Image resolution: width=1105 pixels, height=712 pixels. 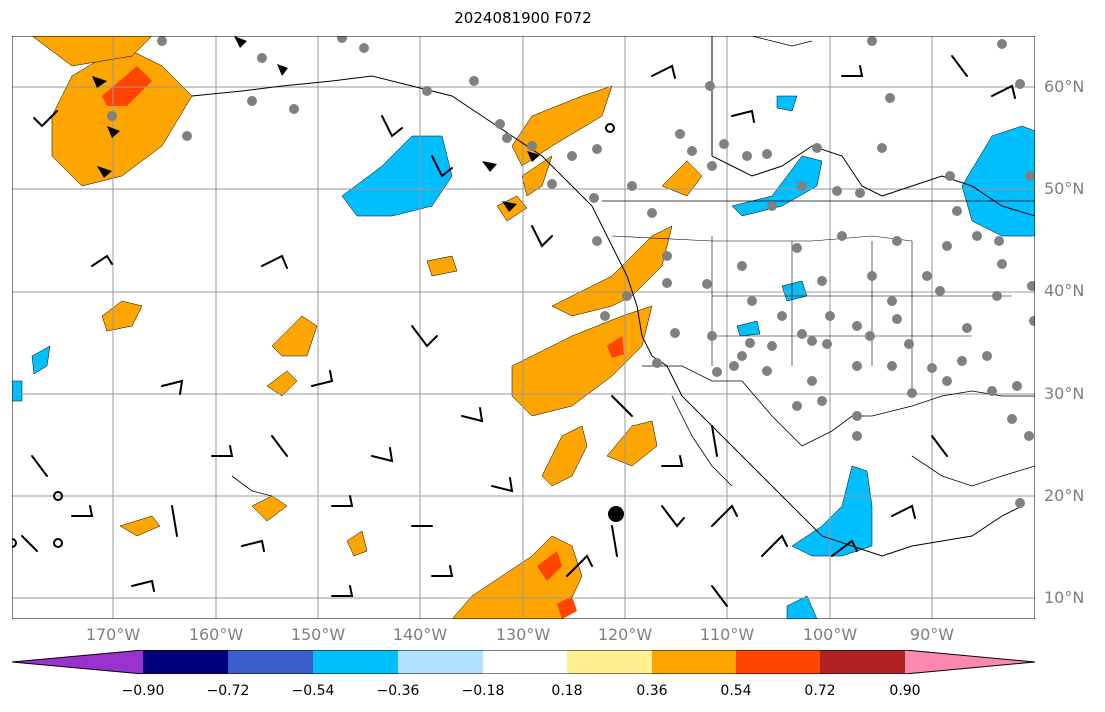 What do you see at coordinates (228, 691) in the screenshot?
I see `colorbar-tick-2: −0.72` at bounding box center [228, 691].